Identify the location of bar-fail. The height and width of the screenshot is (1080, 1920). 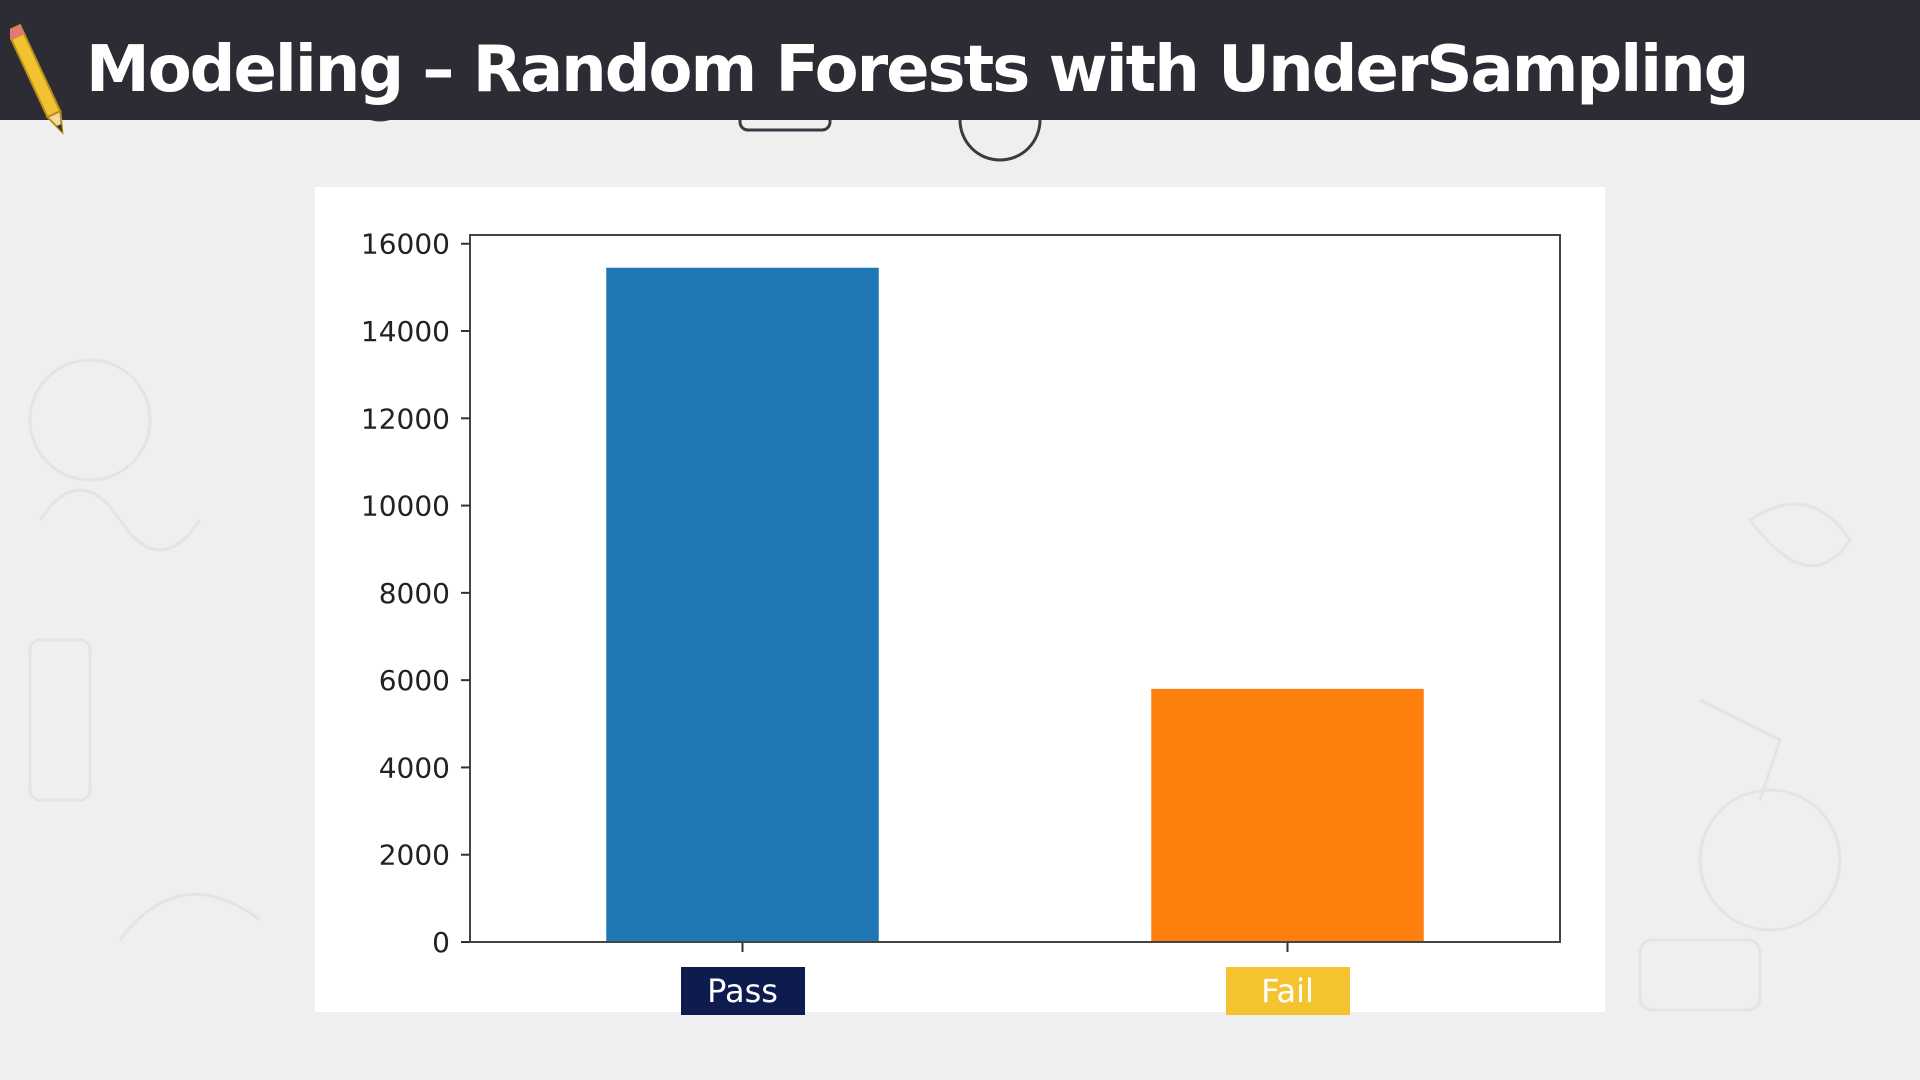
(1287, 815).